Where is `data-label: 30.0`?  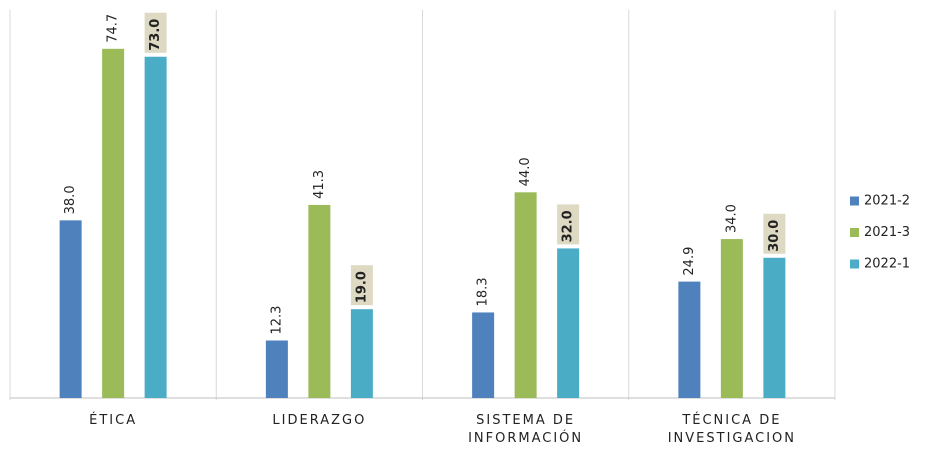 data-label: 30.0 is located at coordinates (774, 236).